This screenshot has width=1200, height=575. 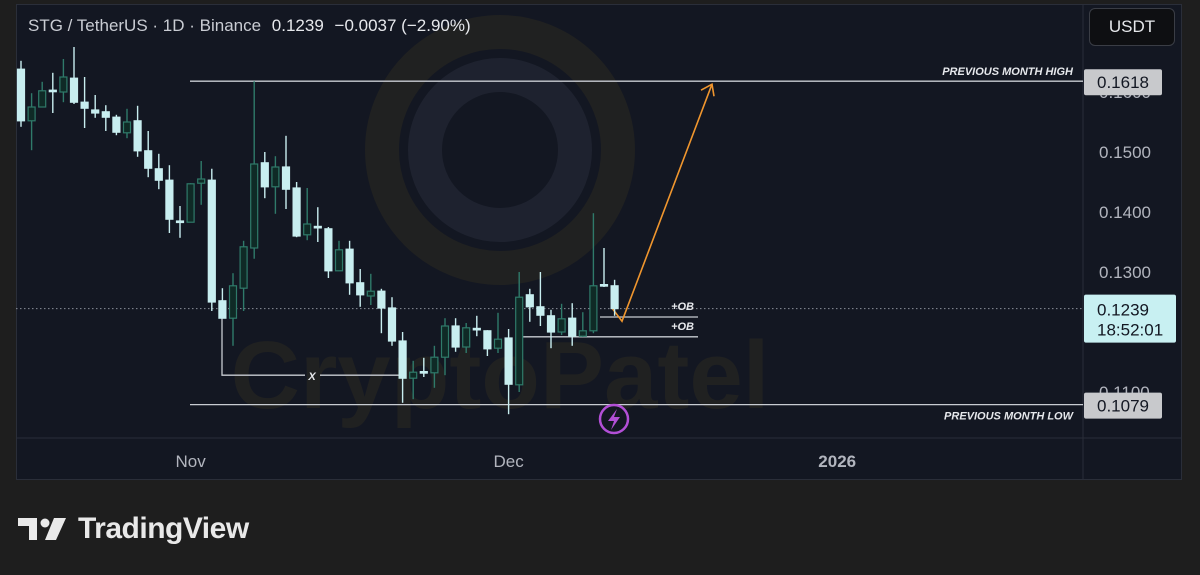 What do you see at coordinates (682, 307) in the screenshot?
I see `order-block-upper-label: +OB` at bounding box center [682, 307].